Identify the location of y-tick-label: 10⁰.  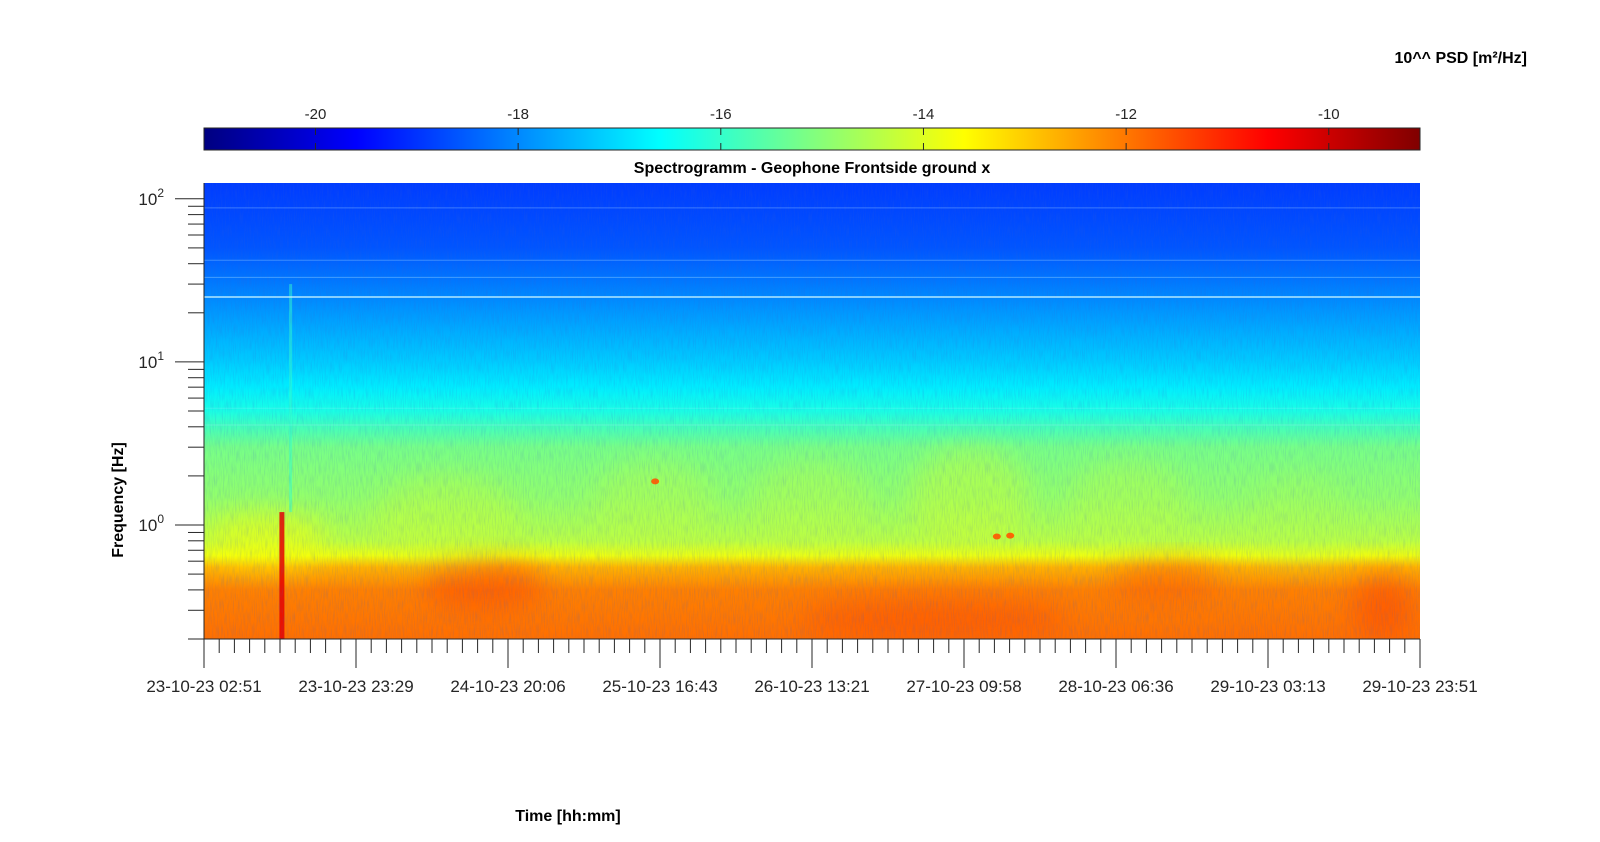
(151, 523).